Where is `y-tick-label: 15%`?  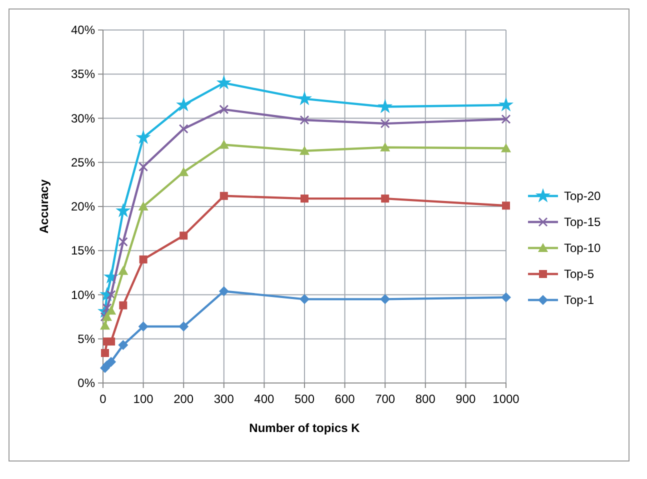 y-tick-label: 15% is located at coordinates (83, 251).